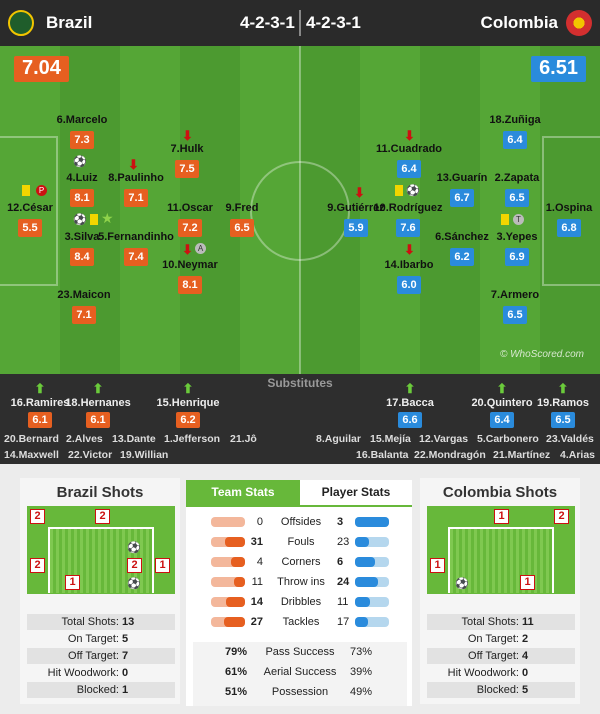  Describe the element at coordinates (541, 354) in the screenshot. I see `copyright: © WhoScored.com` at that location.